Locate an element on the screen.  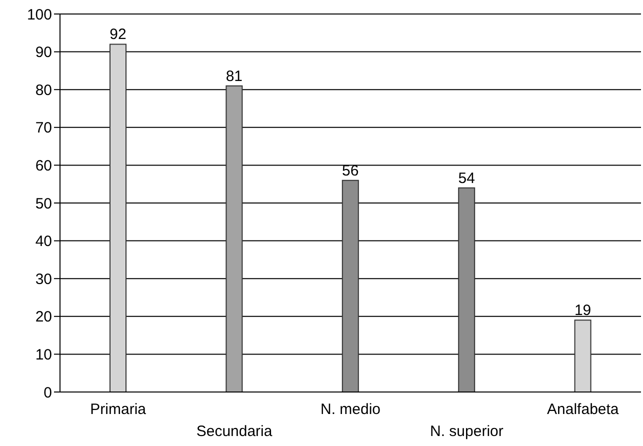
data-label: 81 is located at coordinates (234, 76).